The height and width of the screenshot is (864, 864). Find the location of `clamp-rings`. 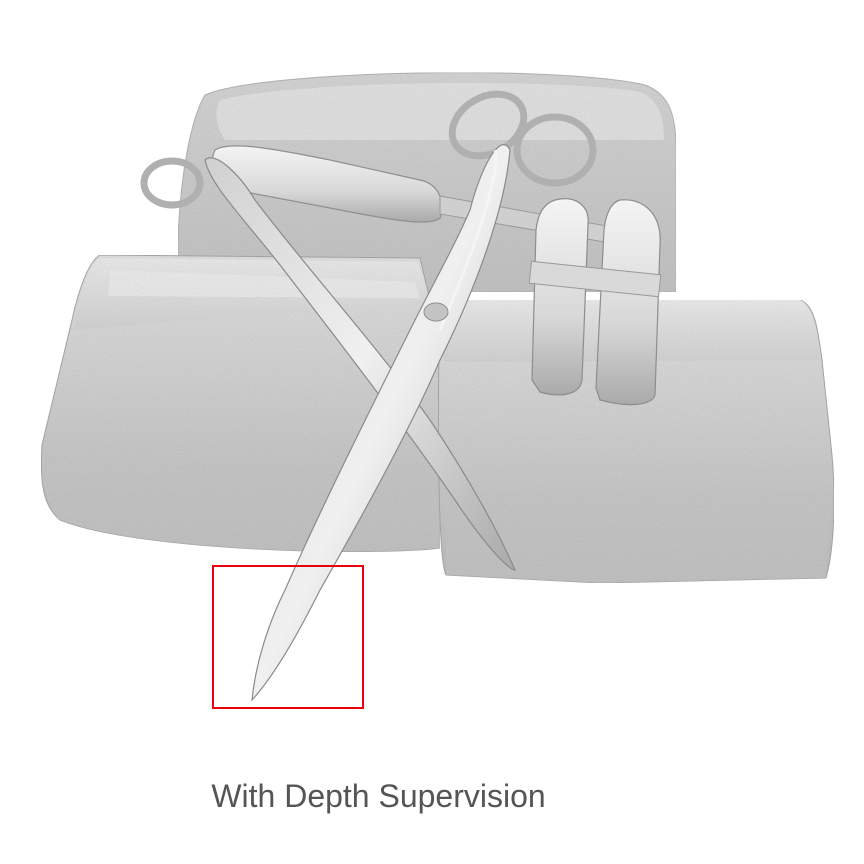

clamp-rings is located at coordinates (595, 302).